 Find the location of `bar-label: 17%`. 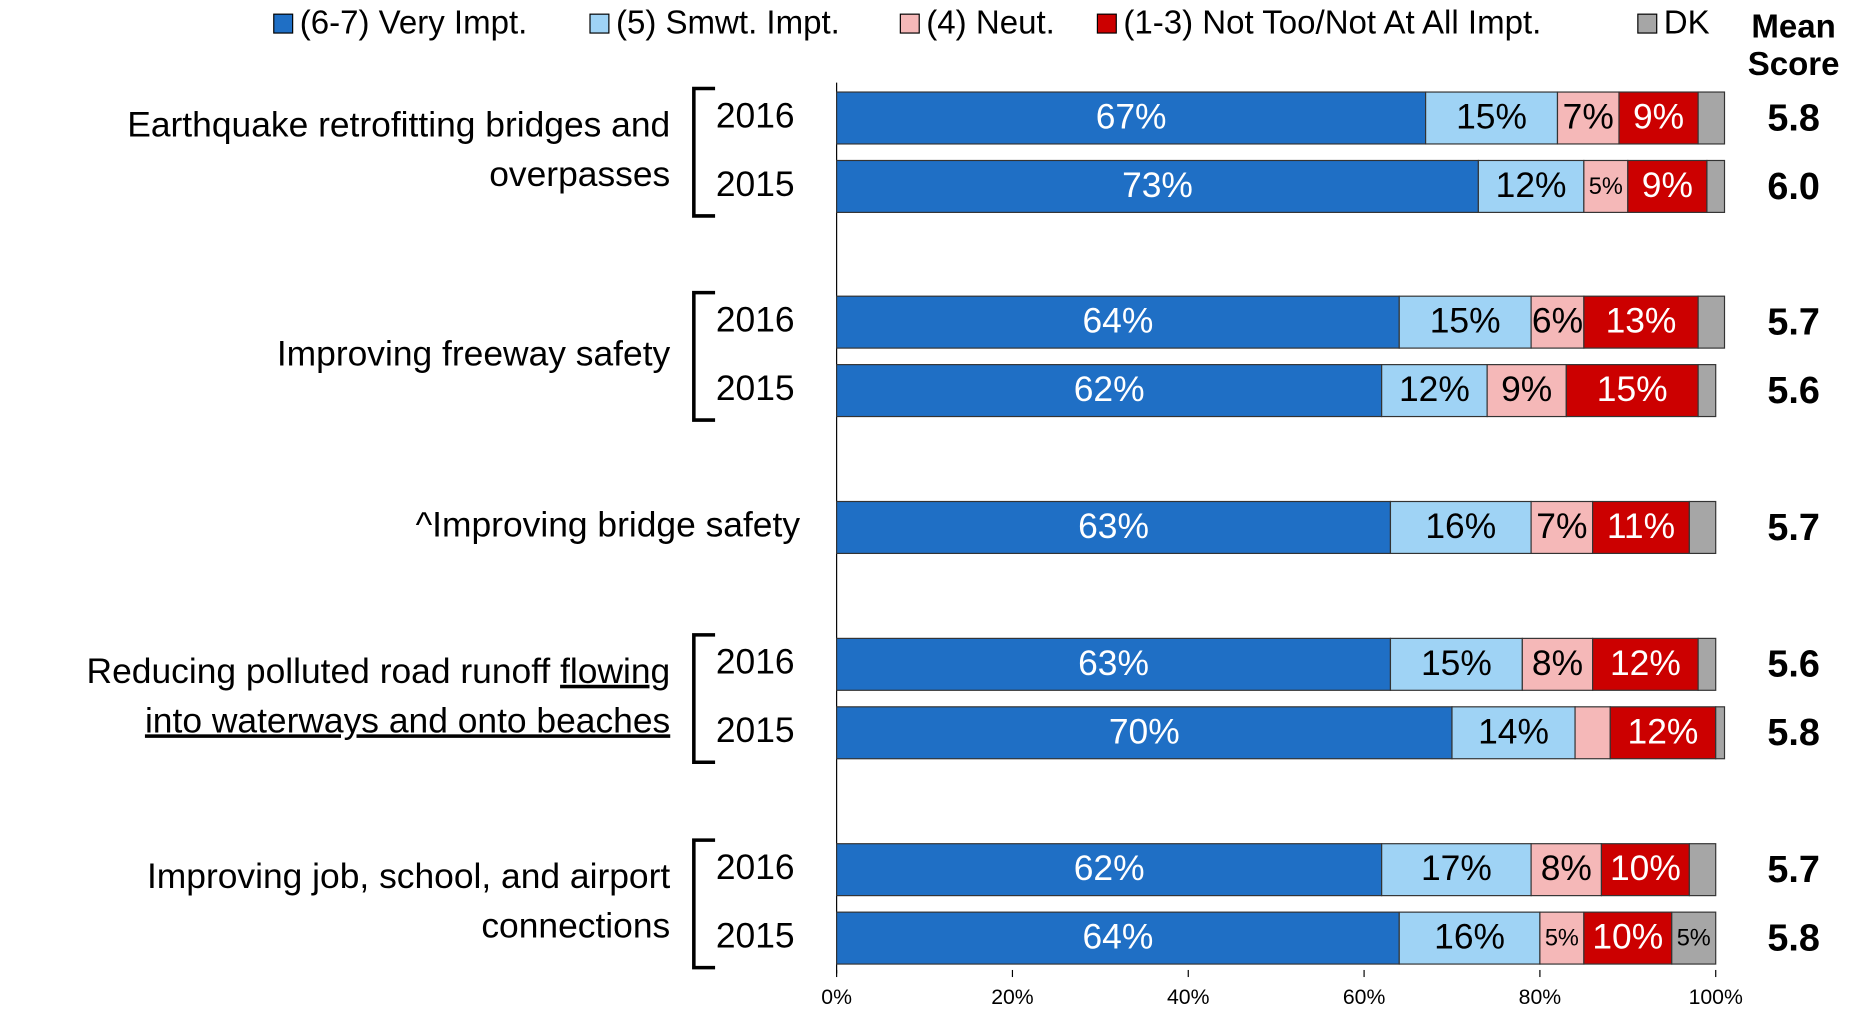

bar-label: 17% is located at coordinates (1456, 868).